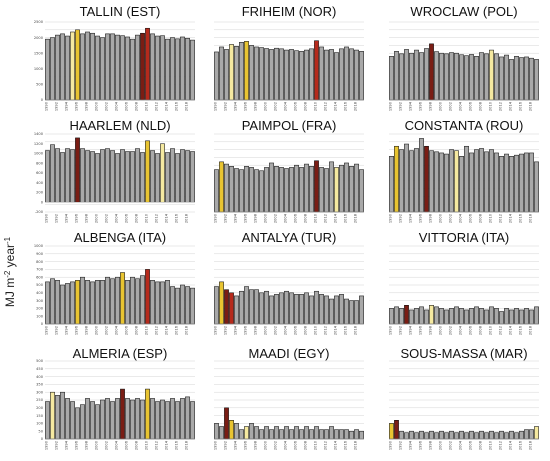  Describe the element at coordinates (464, 125) in the screenshot. I see `chart-title: CONSTANTA (ROU)` at that location.